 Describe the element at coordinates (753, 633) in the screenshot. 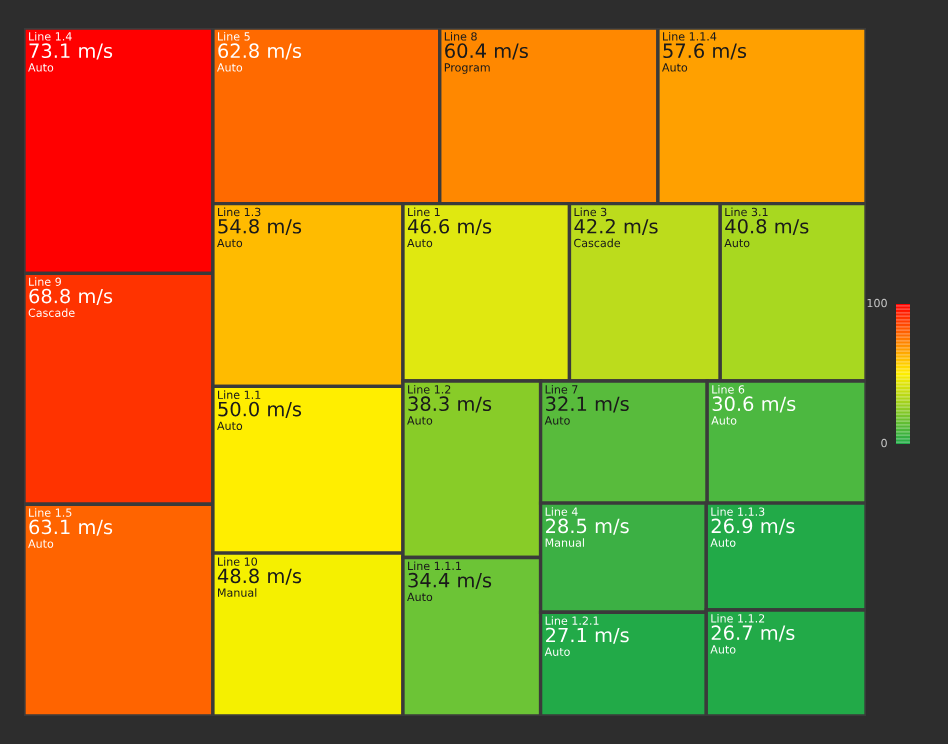

I see `data-label: 26.7 m/s` at that location.